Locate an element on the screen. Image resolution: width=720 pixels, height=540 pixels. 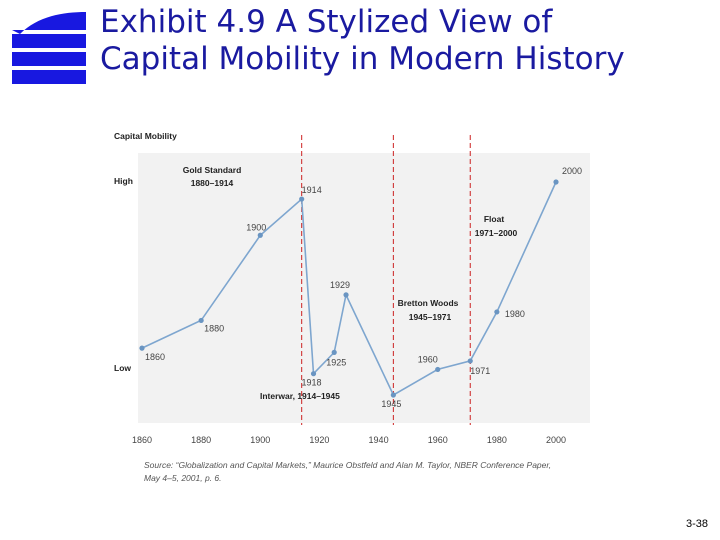
data-point-1971 is located at coordinates (470, 361).